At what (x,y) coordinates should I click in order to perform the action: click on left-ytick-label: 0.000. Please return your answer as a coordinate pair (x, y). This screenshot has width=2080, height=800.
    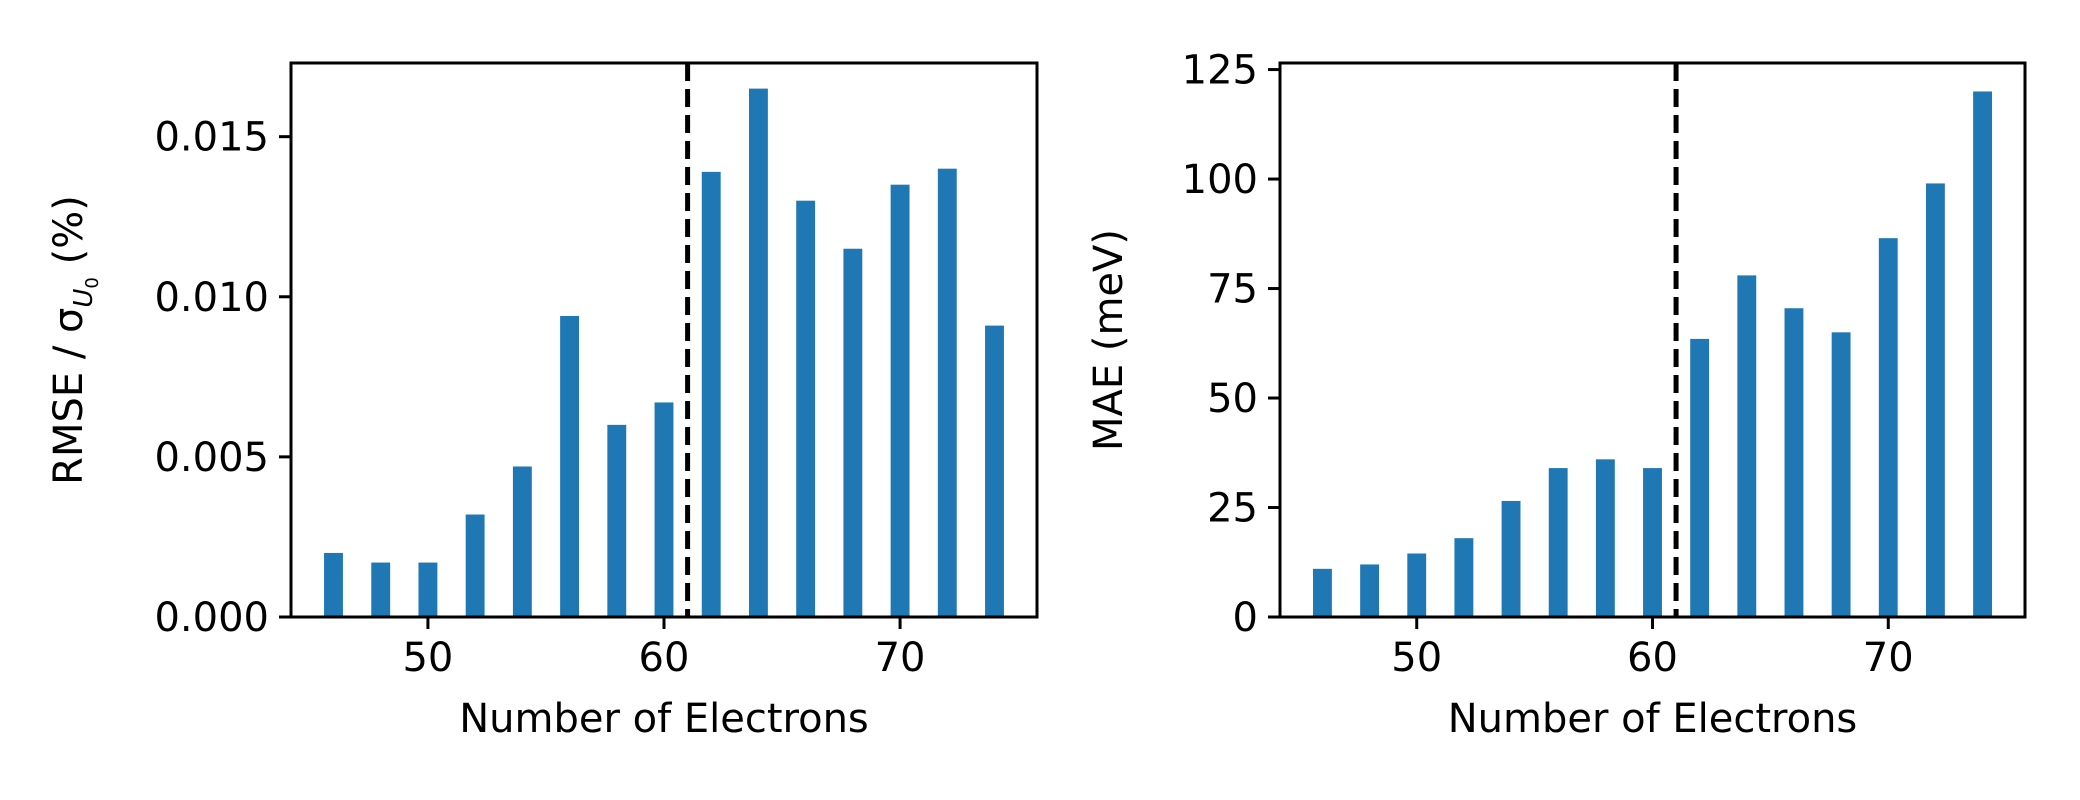
    Looking at the image, I should click on (211, 618).